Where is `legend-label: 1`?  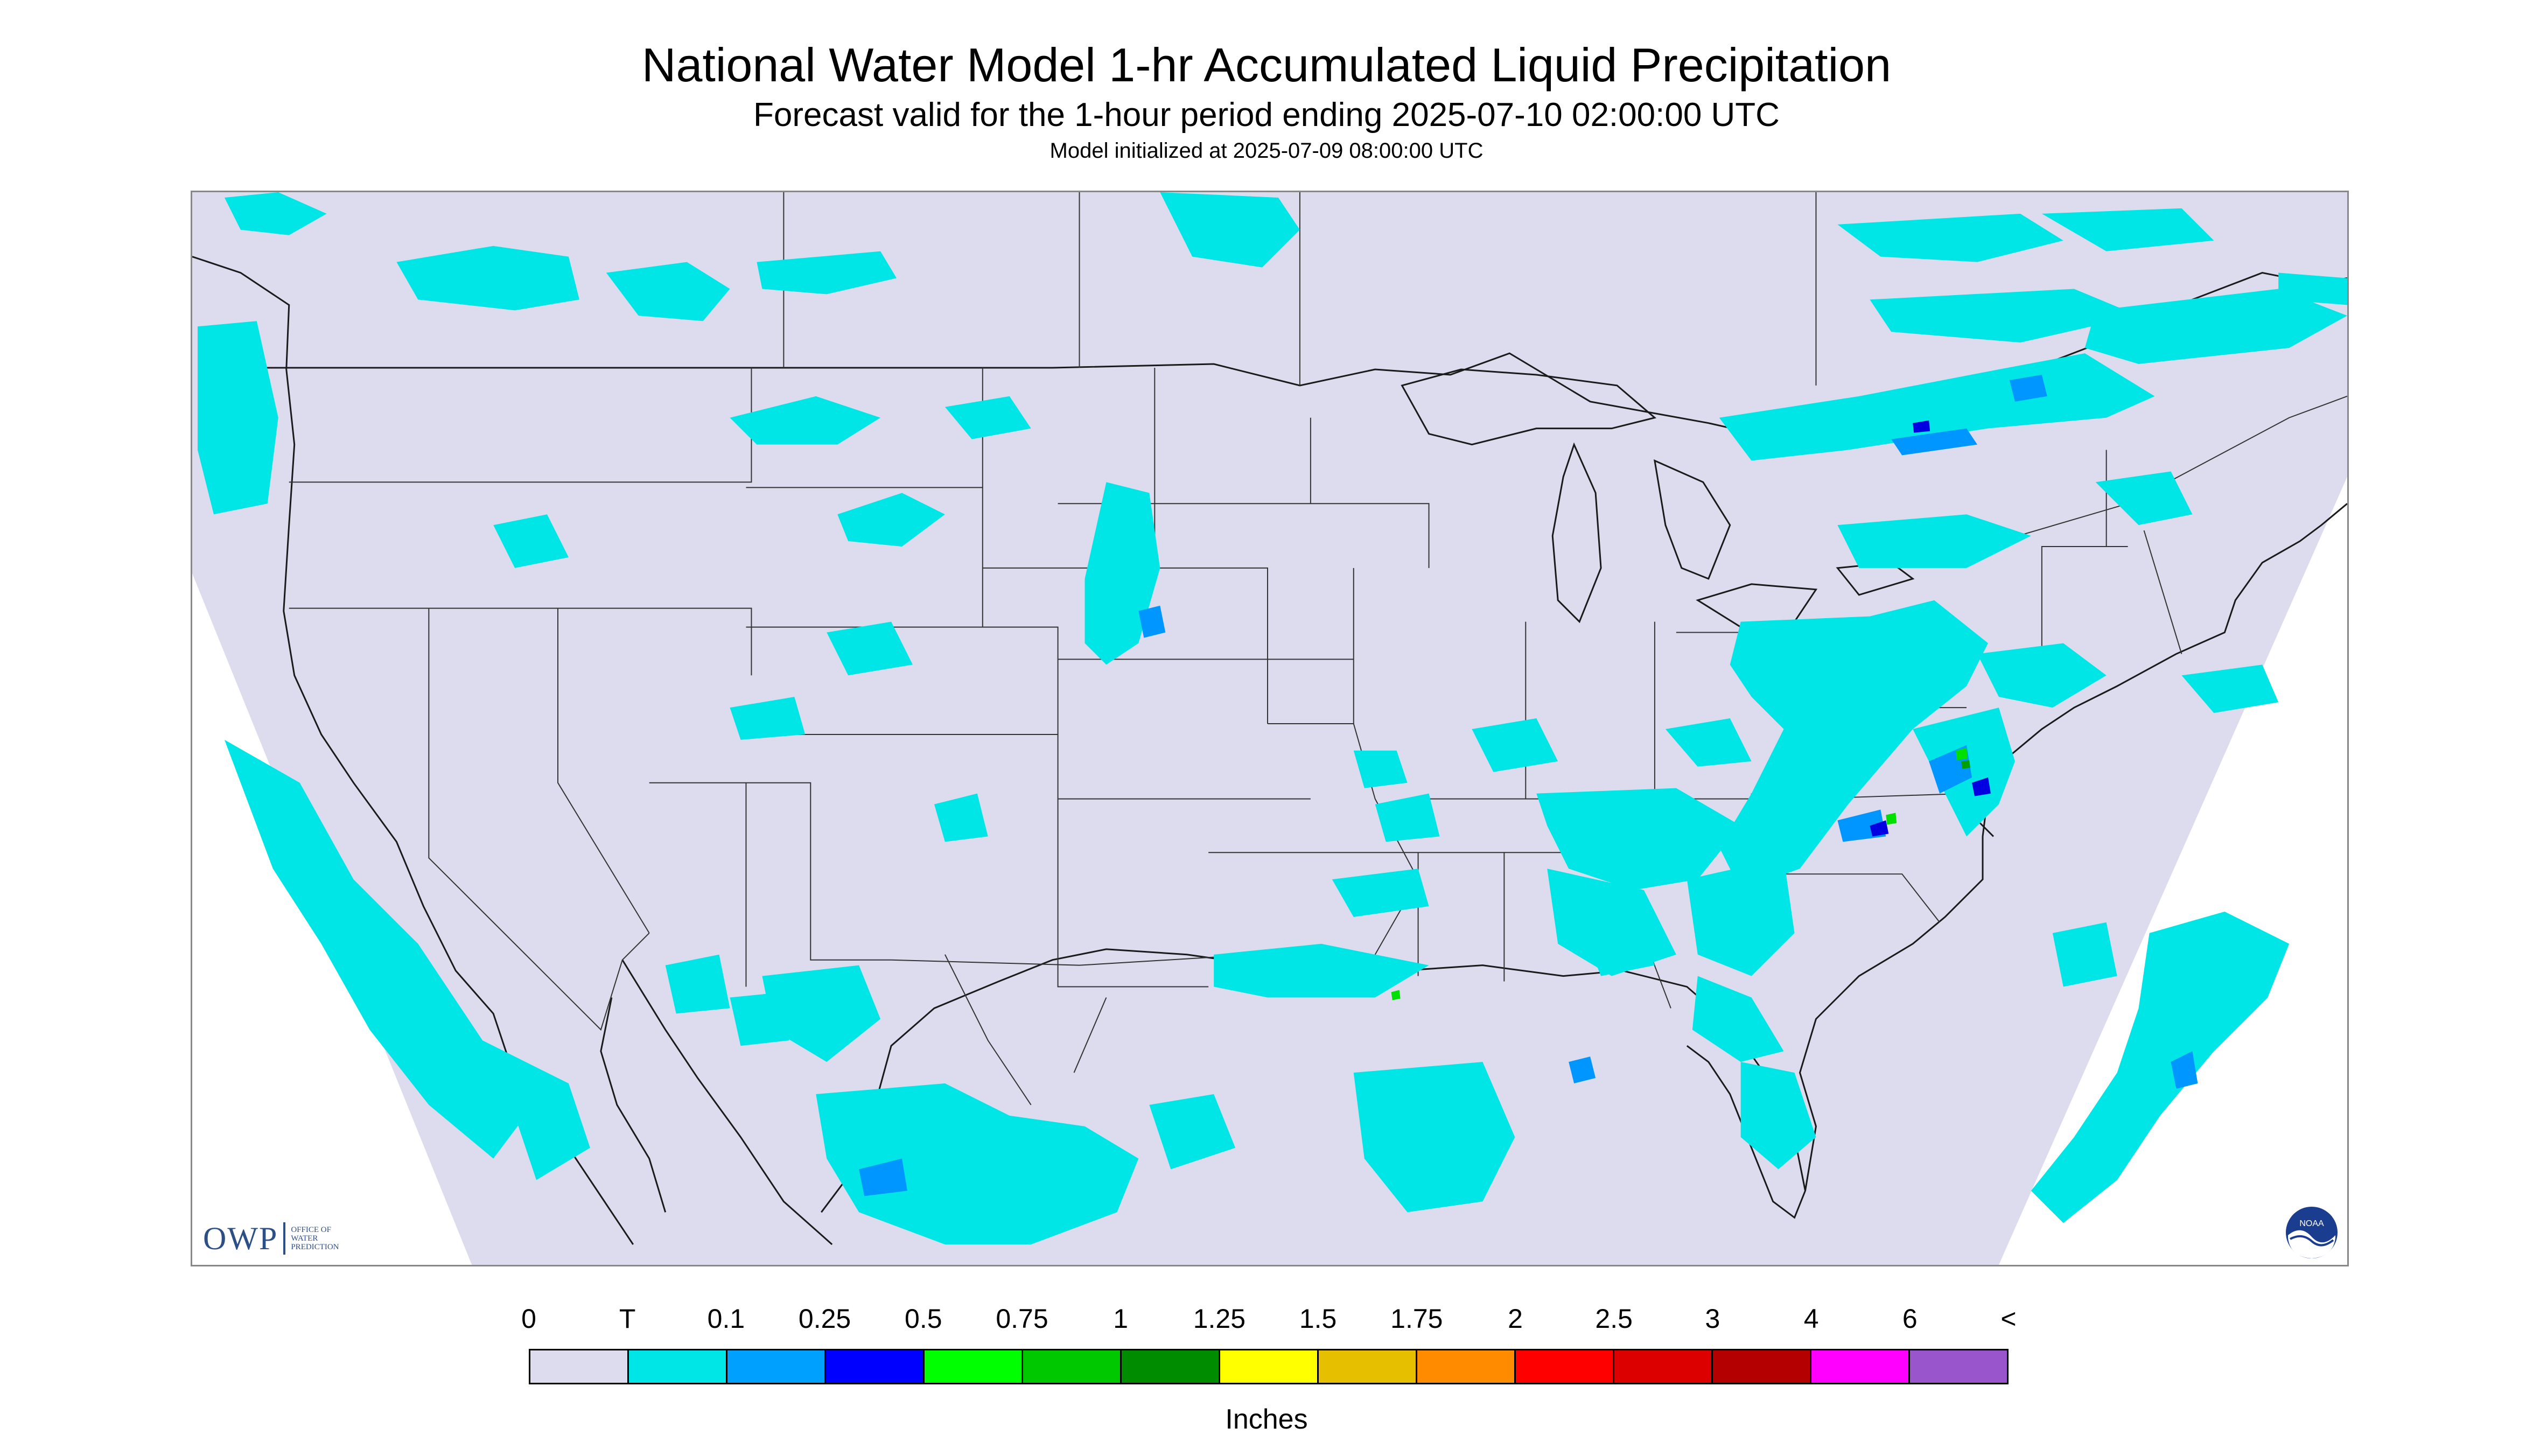 legend-label: 1 is located at coordinates (1121, 1319).